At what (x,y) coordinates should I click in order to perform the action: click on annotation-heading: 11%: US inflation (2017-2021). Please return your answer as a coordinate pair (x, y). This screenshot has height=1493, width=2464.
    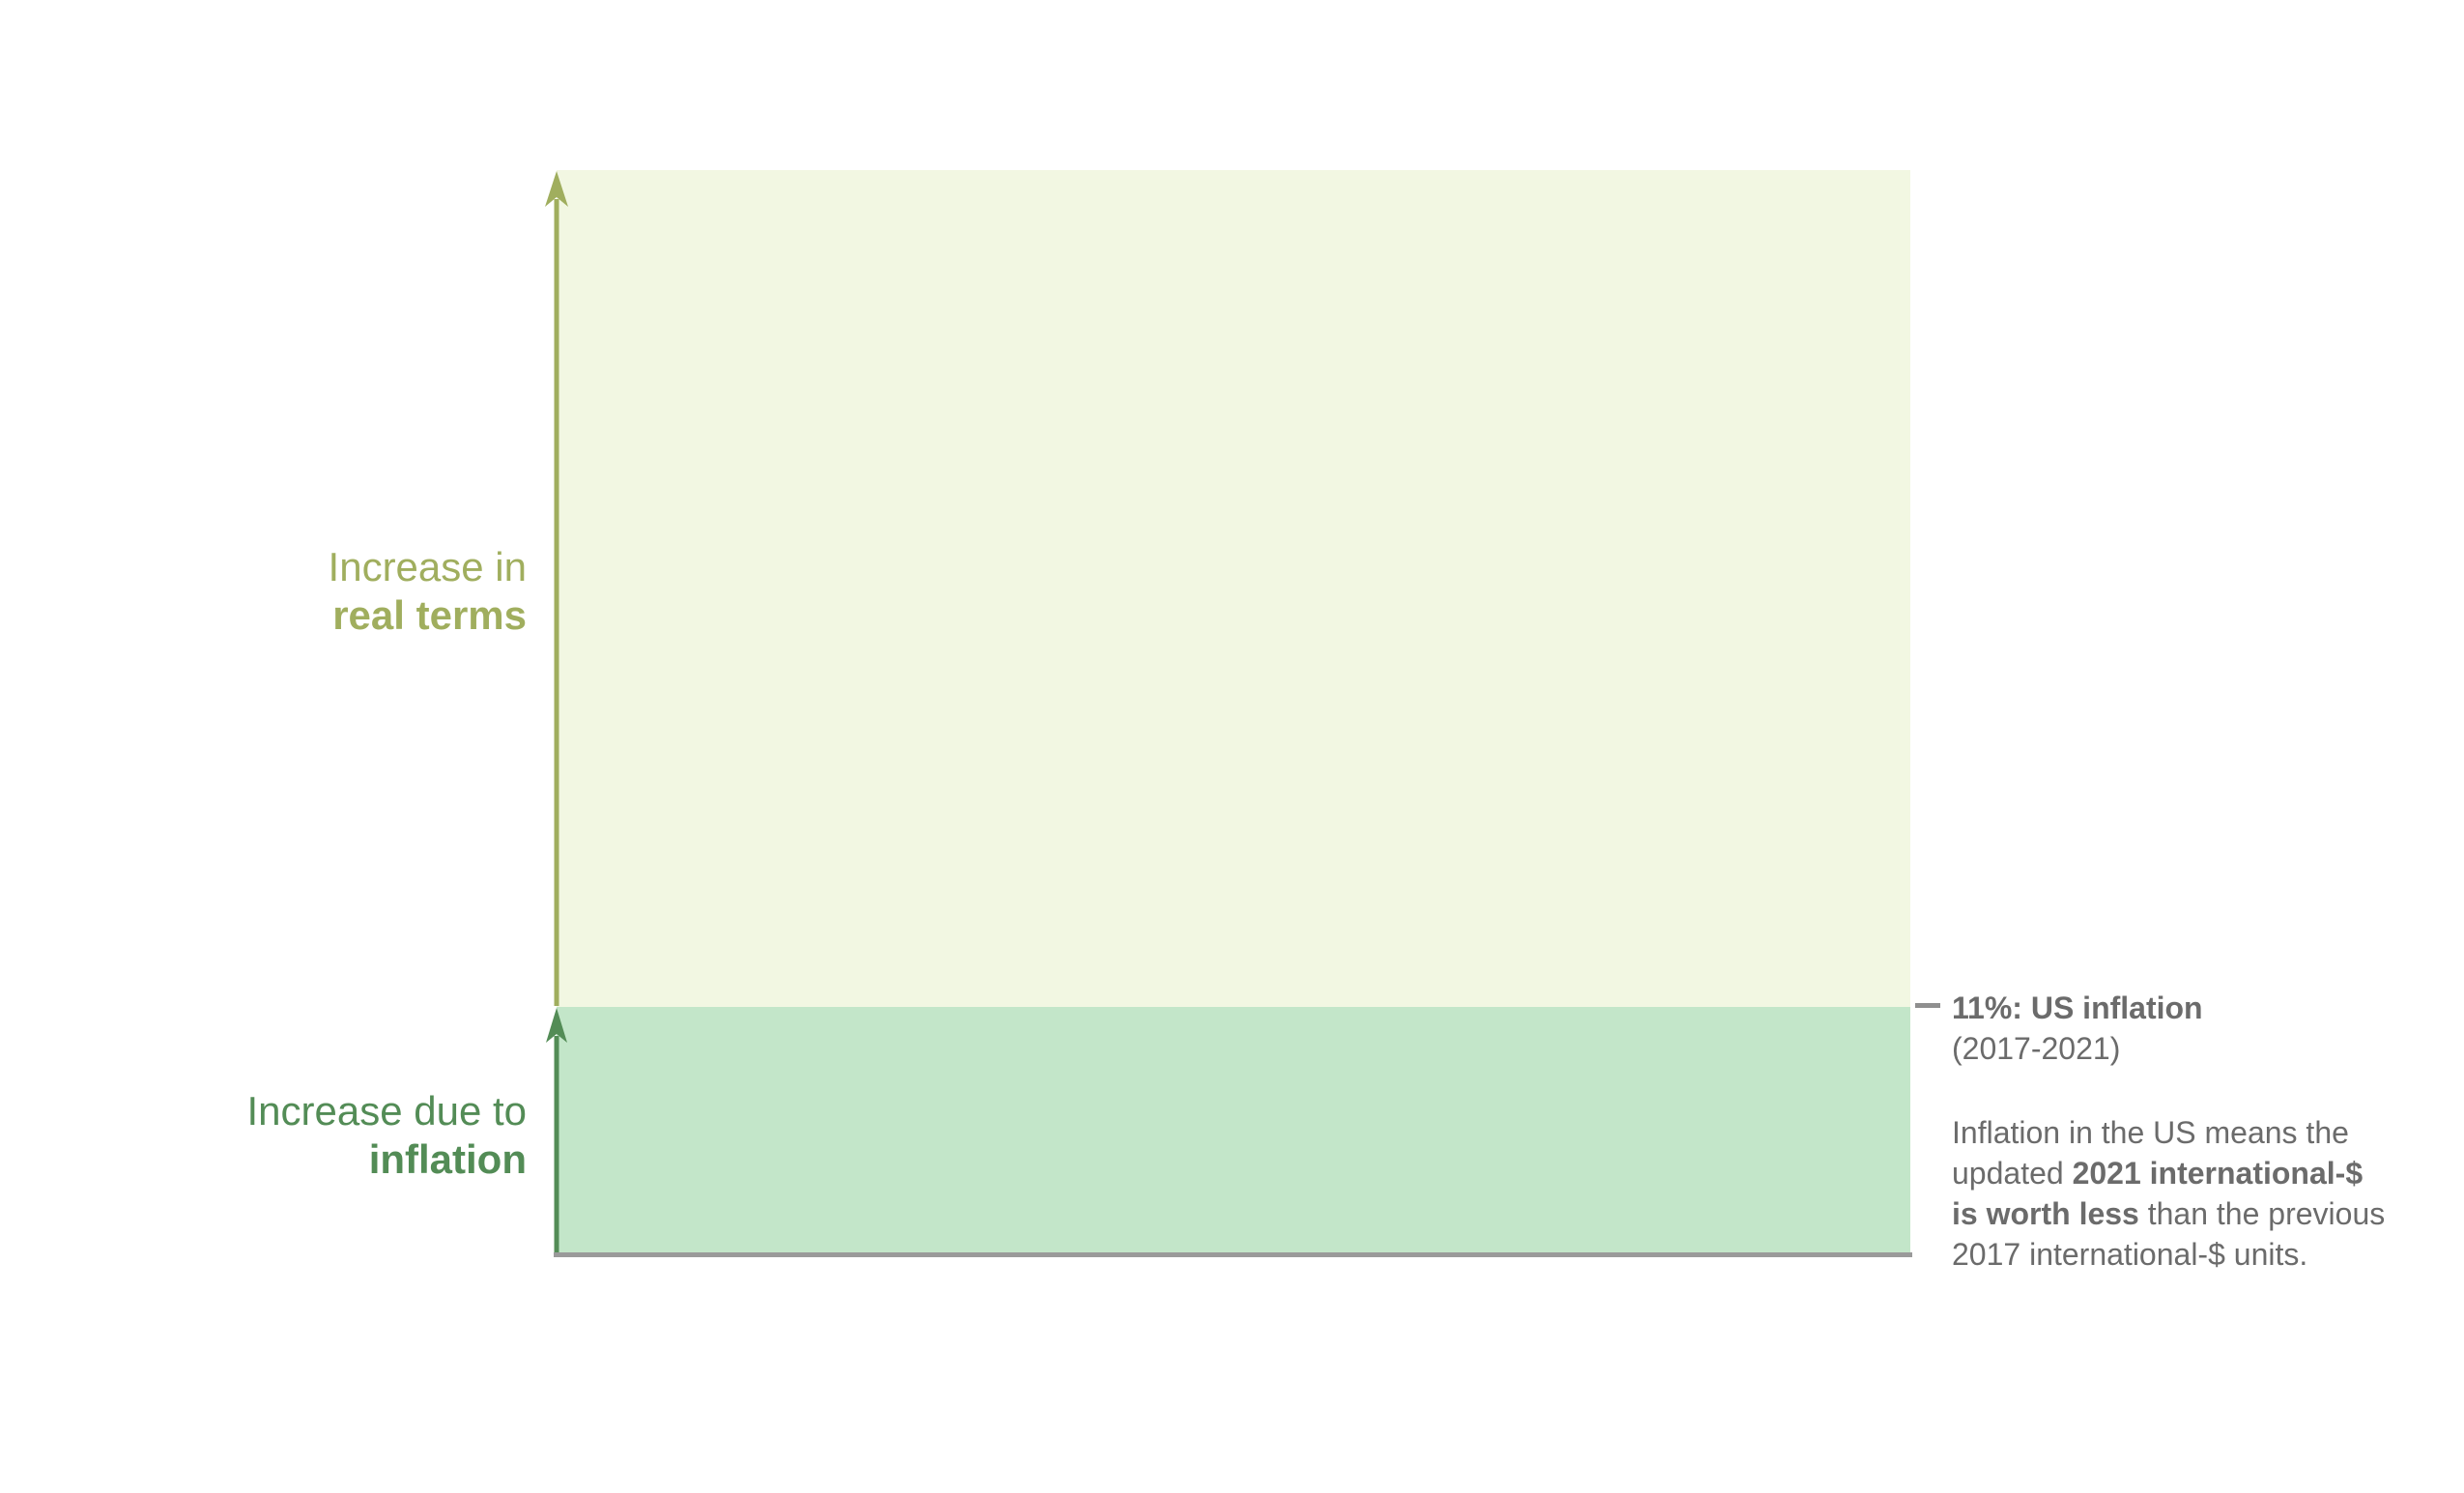
    Looking at the image, I should click on (2077, 1028).